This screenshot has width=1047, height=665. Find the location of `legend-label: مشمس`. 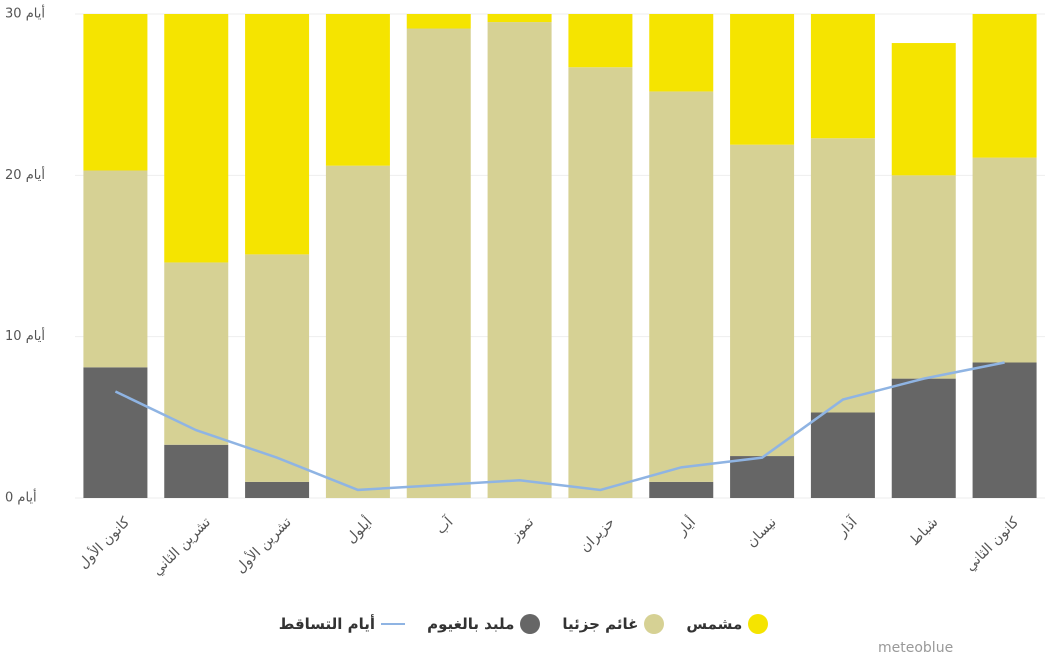

legend-label: مشمس is located at coordinates (714, 624).